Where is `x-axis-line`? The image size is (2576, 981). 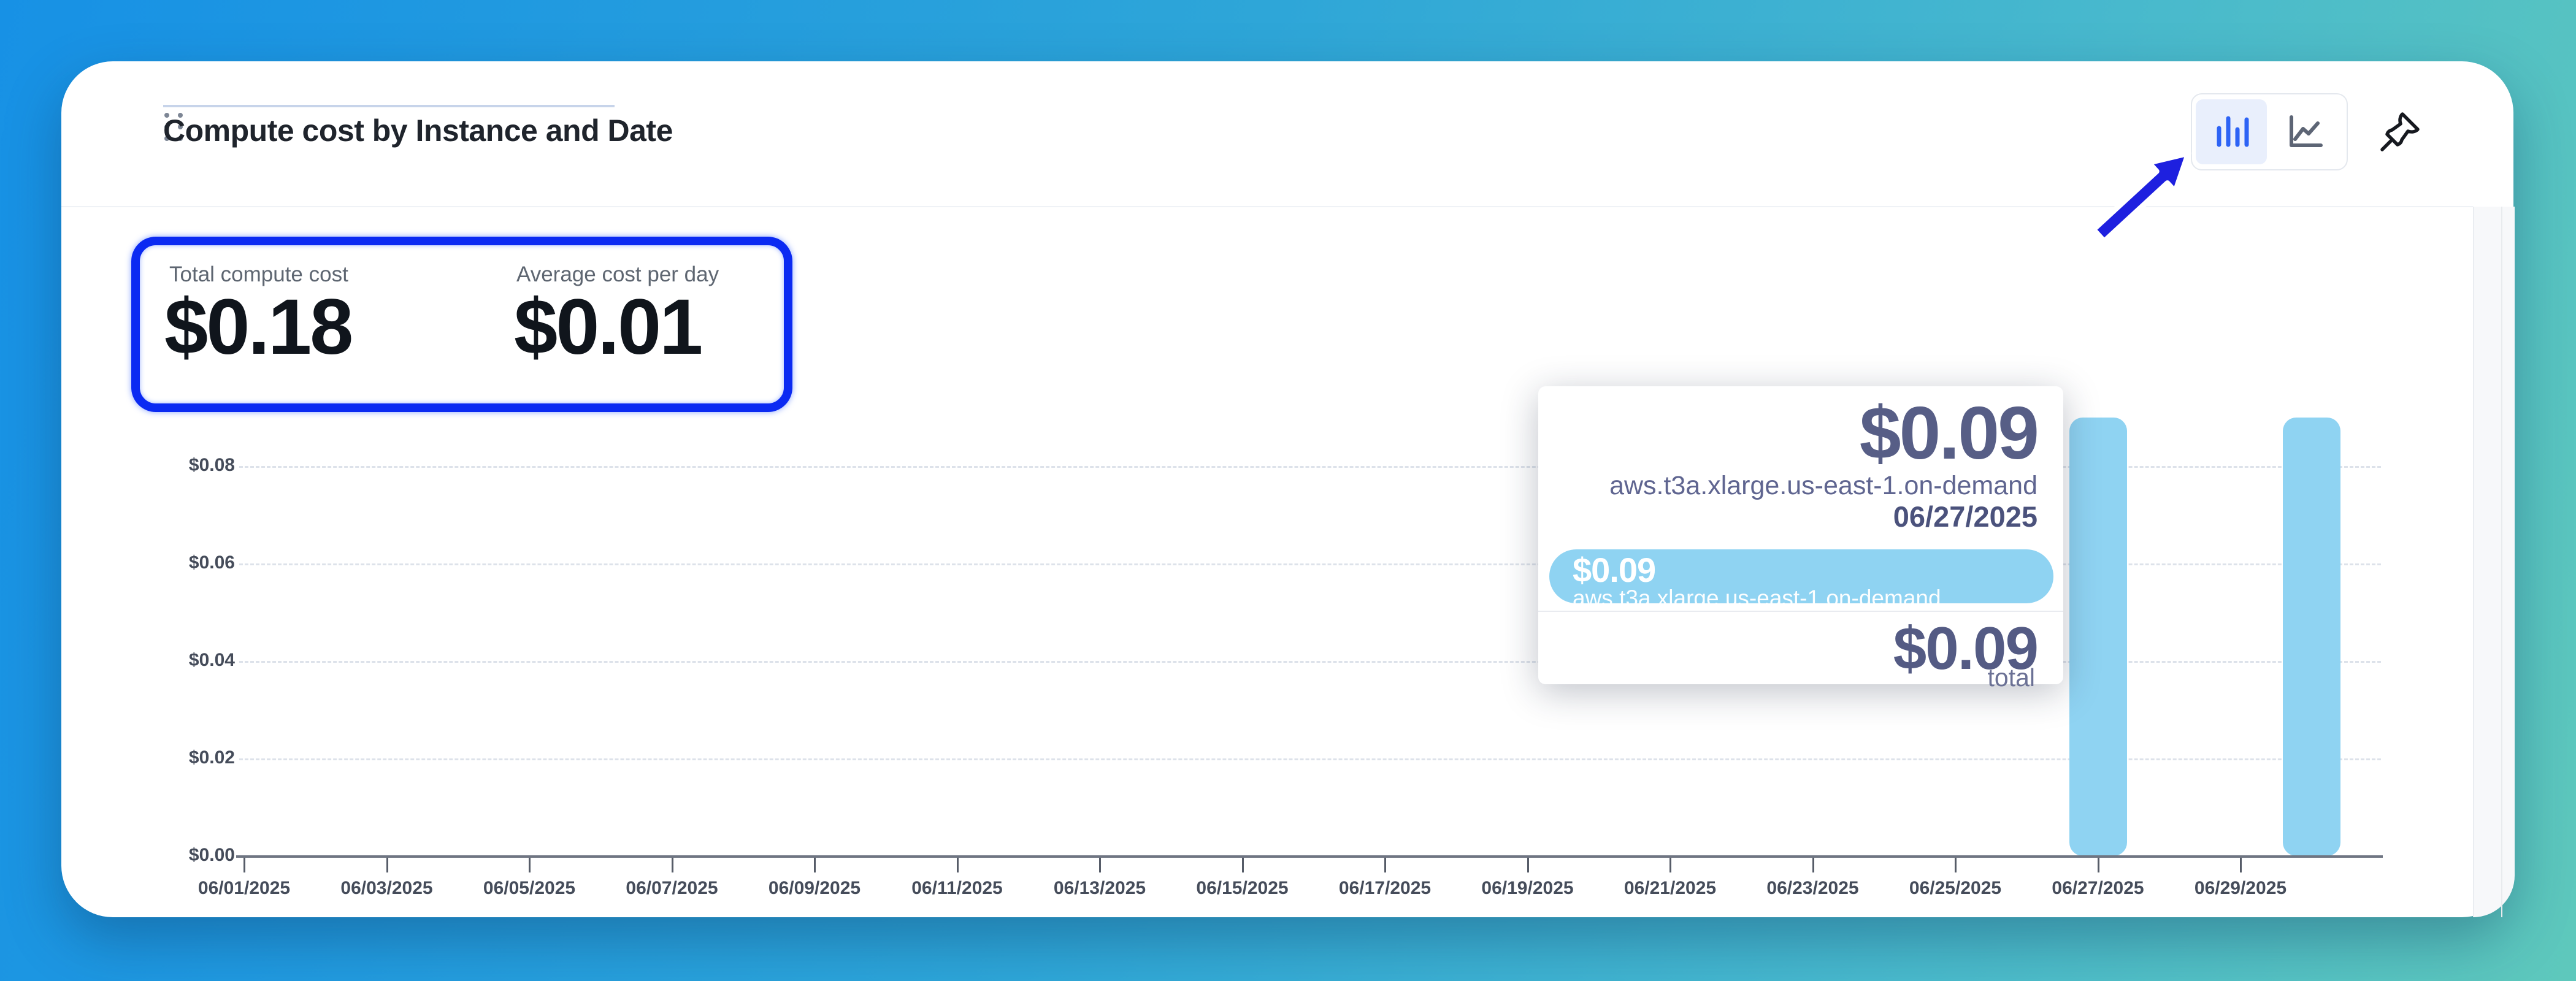
x-axis-line is located at coordinates (1309, 856).